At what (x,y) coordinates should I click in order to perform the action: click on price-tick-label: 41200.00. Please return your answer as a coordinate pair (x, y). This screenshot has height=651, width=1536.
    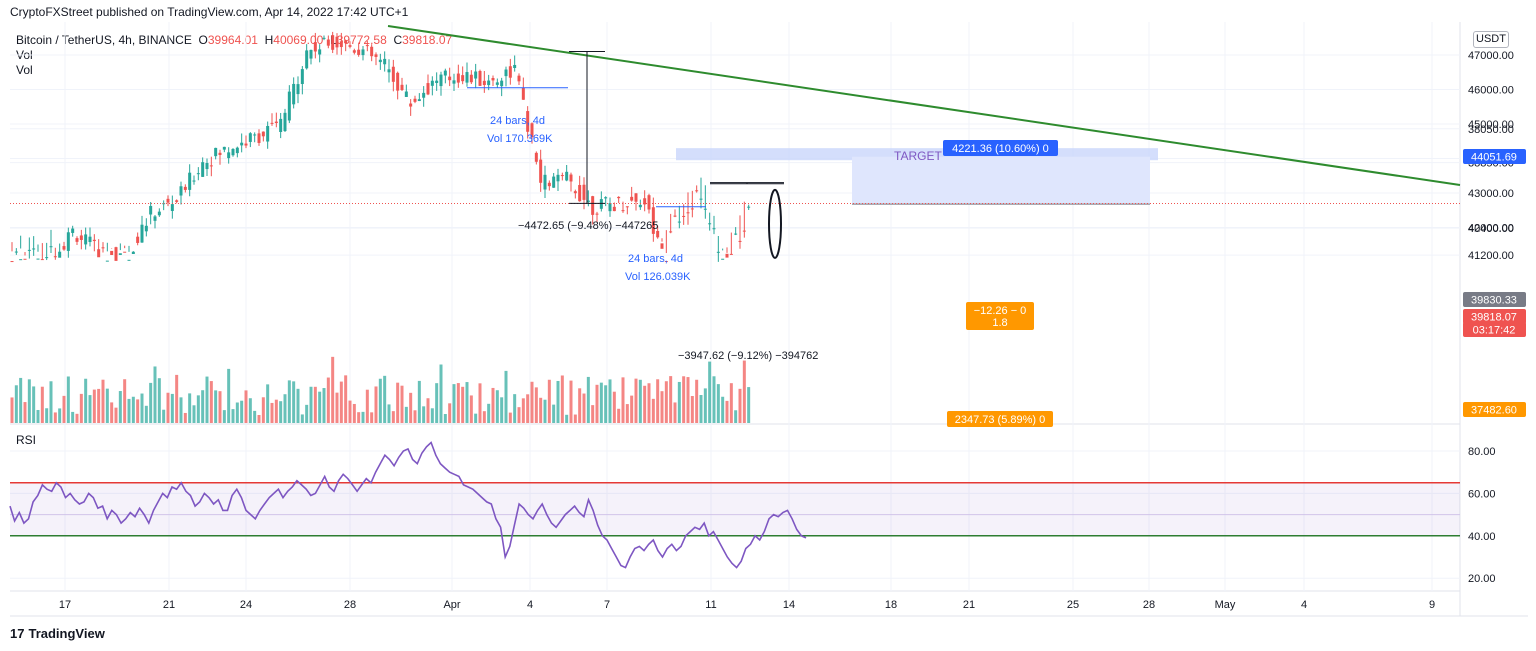
    Looking at the image, I should click on (1491, 256).